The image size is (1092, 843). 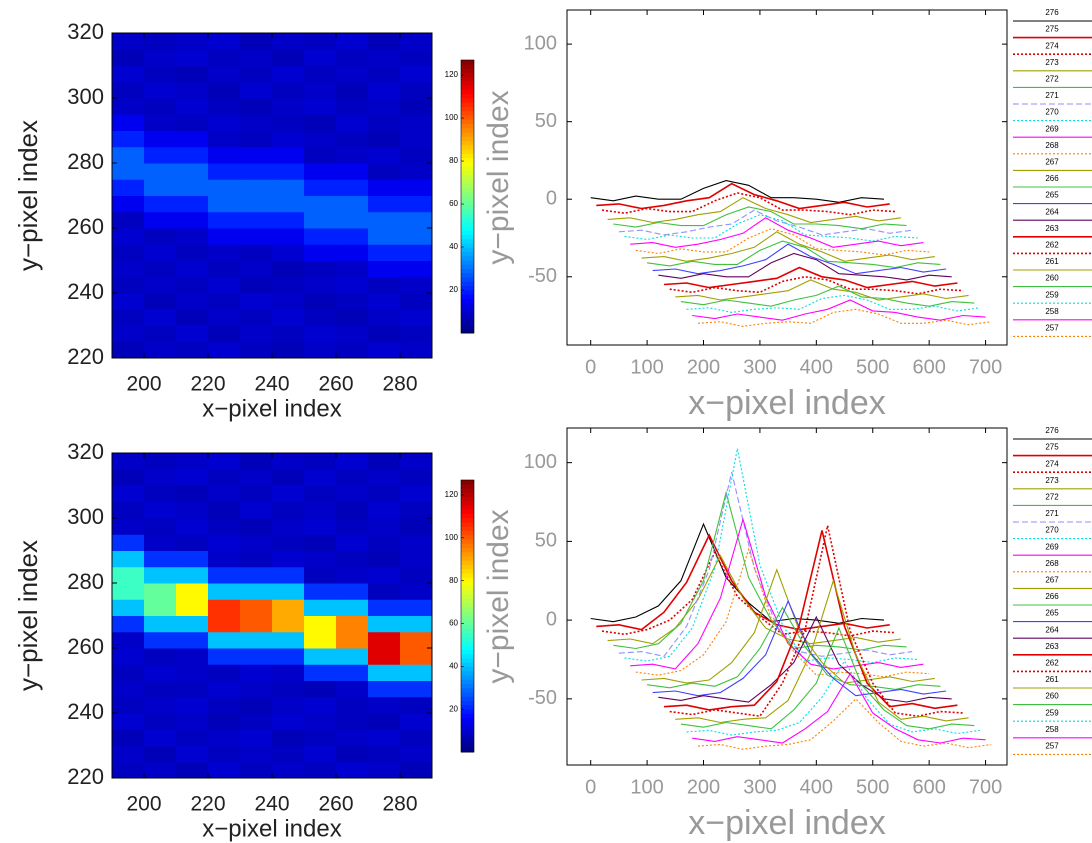 I want to click on legend-label: 272, so click(x=1052, y=79).